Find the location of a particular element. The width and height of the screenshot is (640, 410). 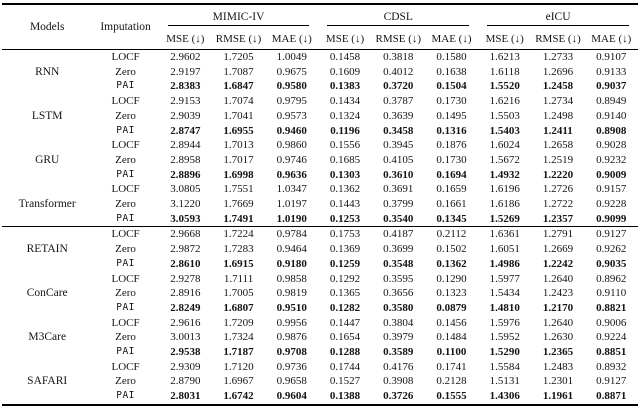

metric-value-cell: 0.1556 is located at coordinates (345, 145).